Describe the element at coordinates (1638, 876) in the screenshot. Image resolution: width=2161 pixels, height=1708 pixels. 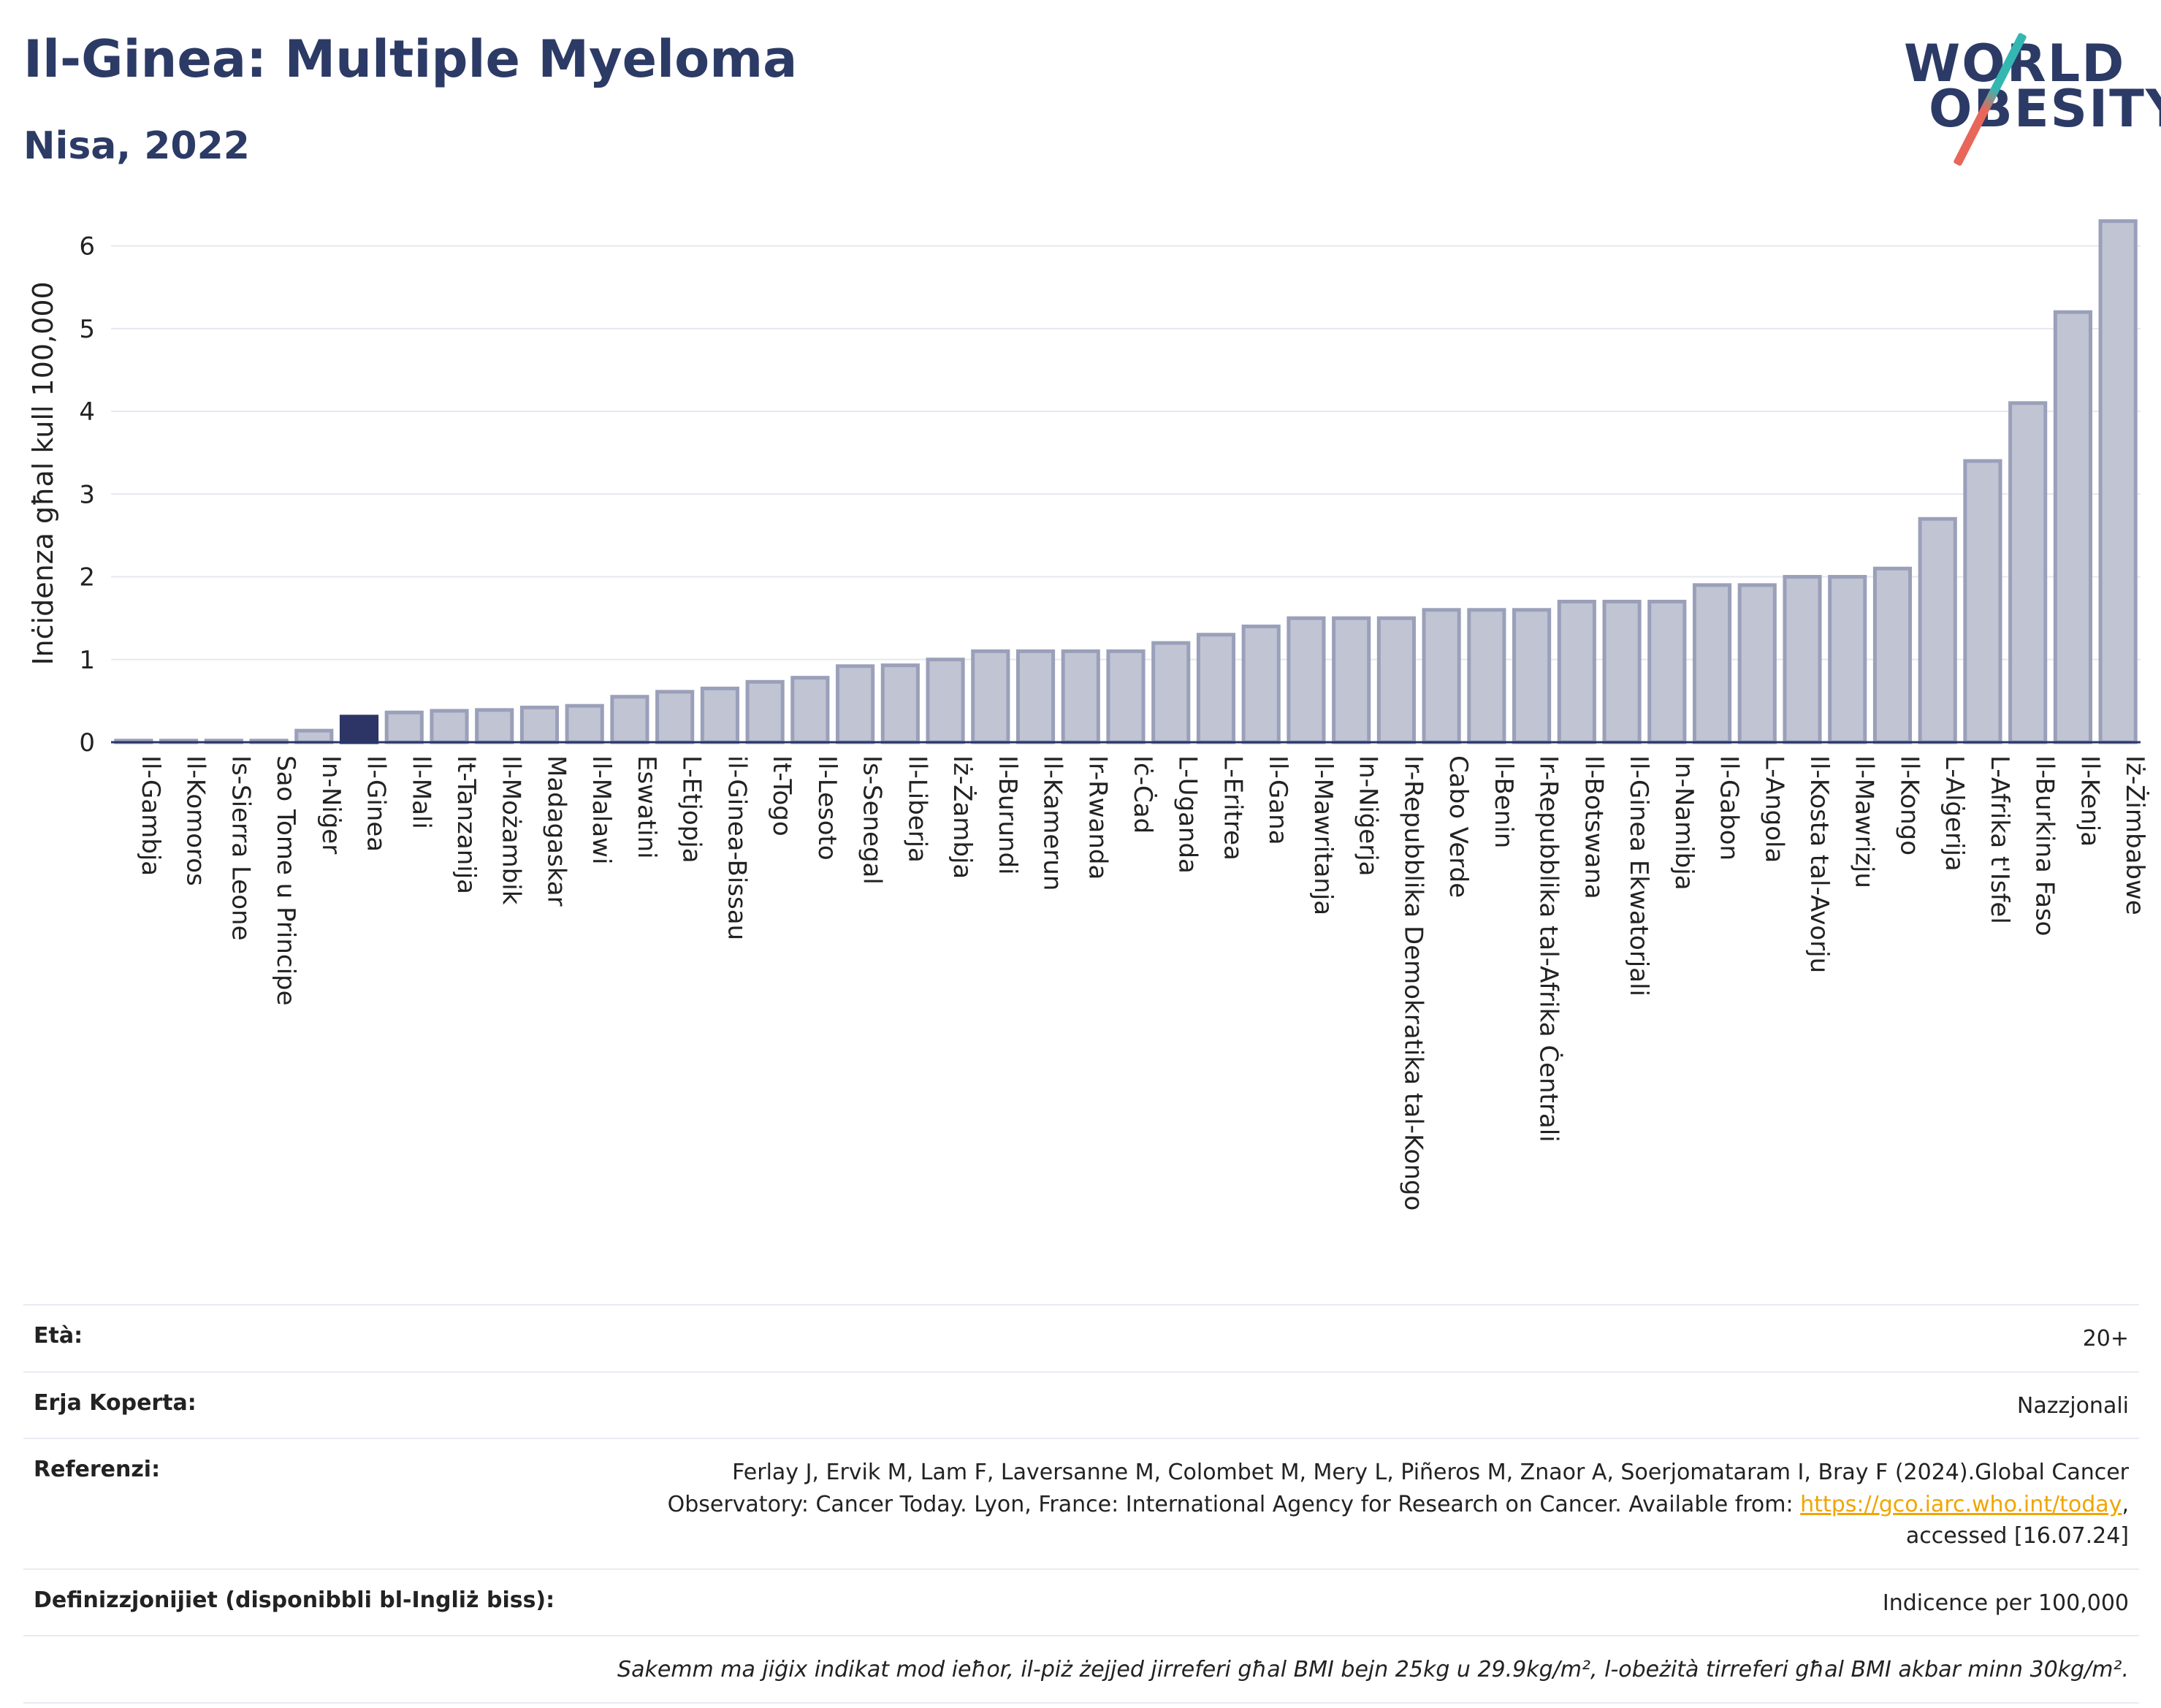
I see `x-tick-label: Il-Ginea Ekwatorjali` at that location.